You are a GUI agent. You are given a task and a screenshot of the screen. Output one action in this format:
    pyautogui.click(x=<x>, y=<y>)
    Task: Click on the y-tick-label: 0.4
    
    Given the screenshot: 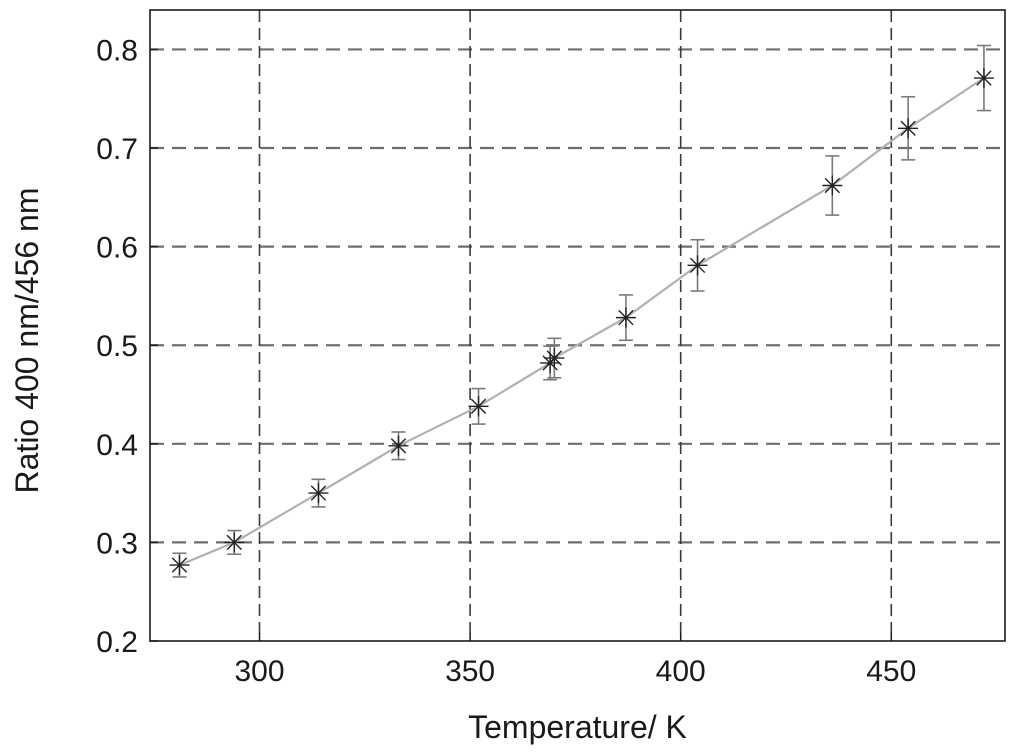 What is the action you would take?
    pyautogui.click(x=117, y=445)
    